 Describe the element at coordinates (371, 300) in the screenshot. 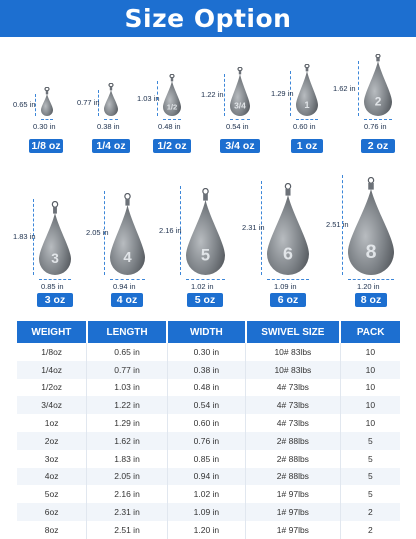

I see `weight-tag: 8 oz` at that location.